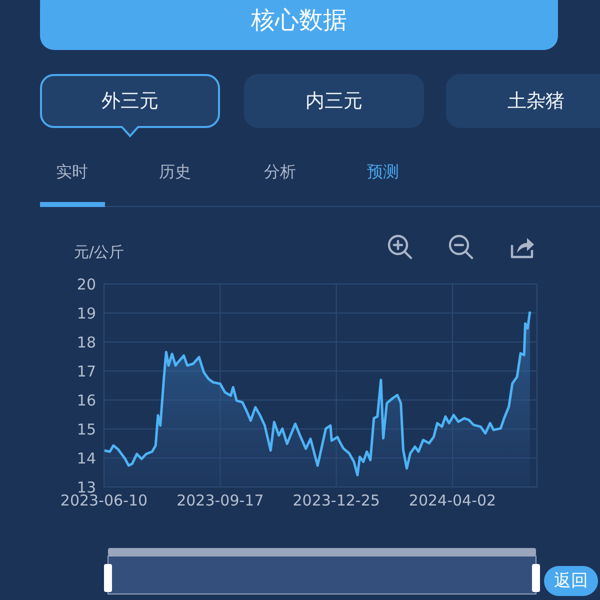 The width and height of the screenshot is (600, 600). I want to click on text: 预测, so click(383, 172).